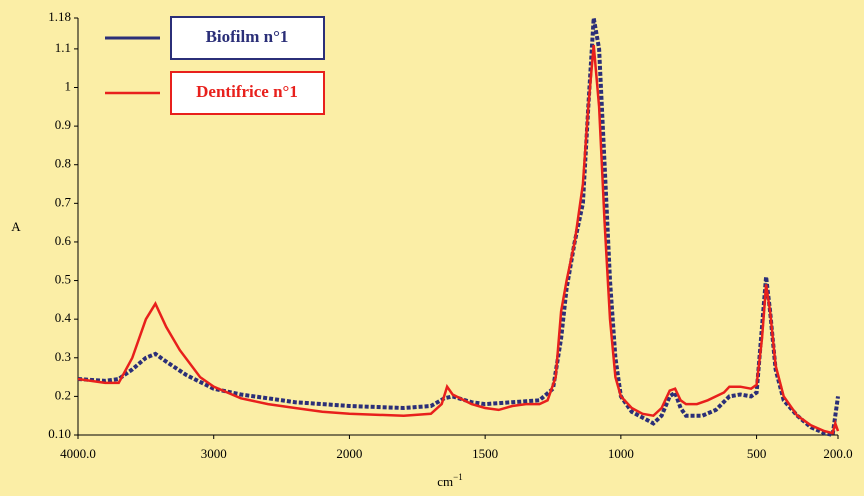 Image resolution: width=864 pixels, height=496 pixels. Describe the element at coordinates (349, 453) in the screenshot. I see `x-tick-label: 2000` at that location.